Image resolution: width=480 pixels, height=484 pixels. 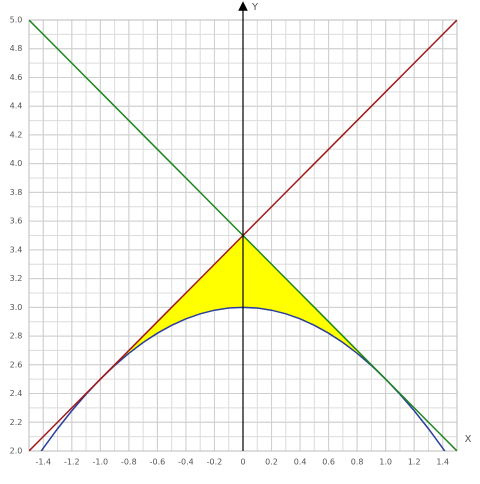 I want to click on x-tick-label: 1.4, so click(x=442, y=462).